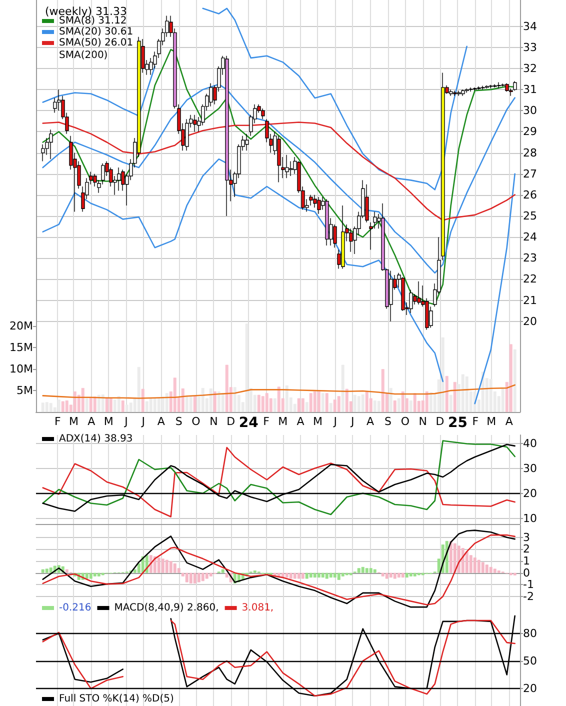 The height and width of the screenshot is (706, 566). What do you see at coordinates (258, 608) in the screenshot?
I see `legend-label: 3.081,` at bounding box center [258, 608].